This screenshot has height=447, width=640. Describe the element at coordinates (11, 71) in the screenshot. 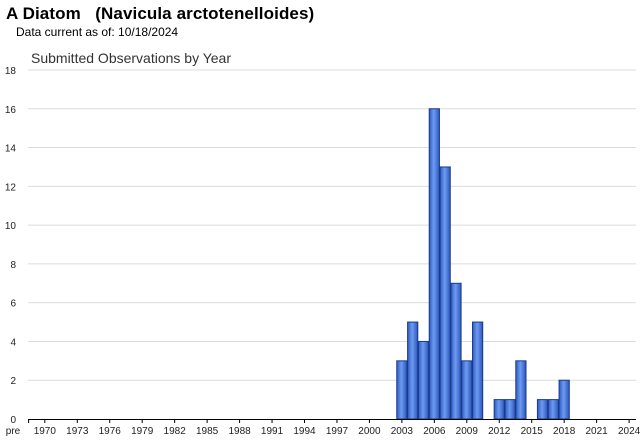

I see `y-tick-label: 18` at that location.